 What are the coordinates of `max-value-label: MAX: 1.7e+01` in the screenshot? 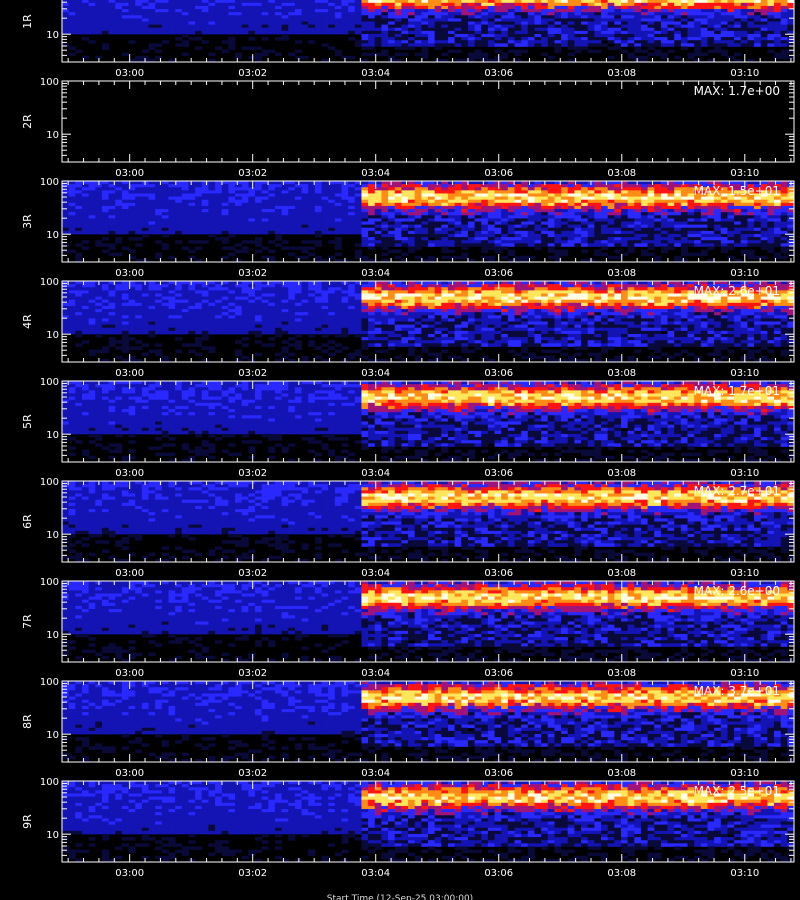 It's located at (737, 391).